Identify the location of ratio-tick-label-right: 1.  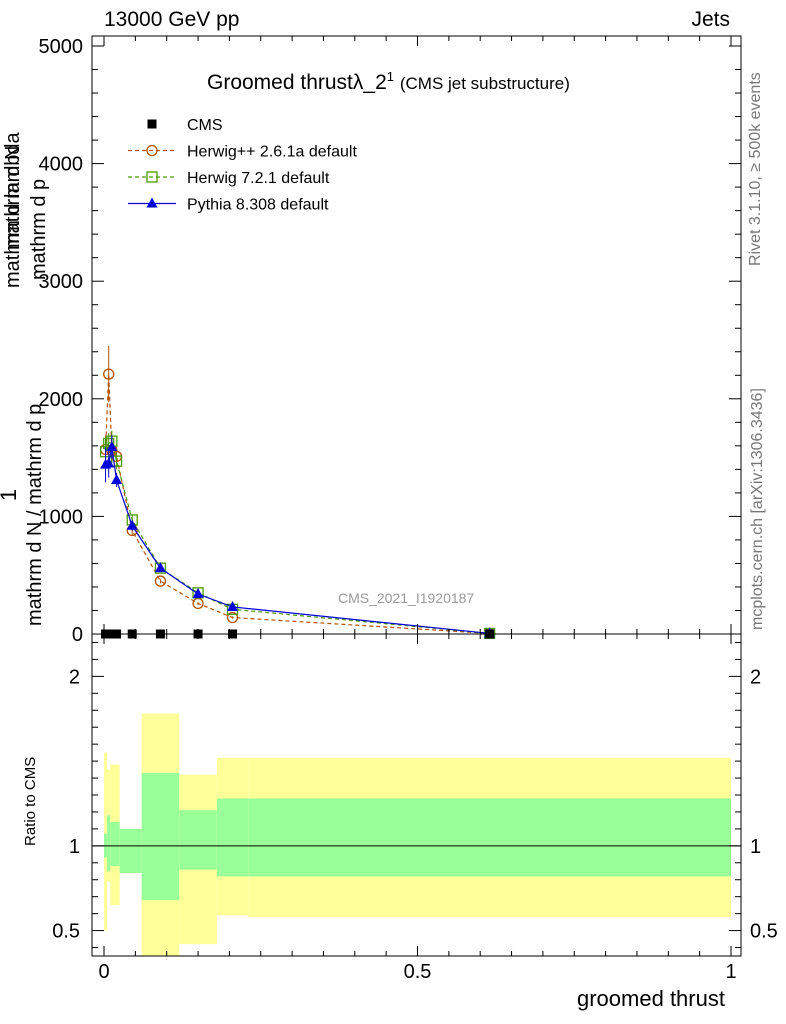
(755, 847).